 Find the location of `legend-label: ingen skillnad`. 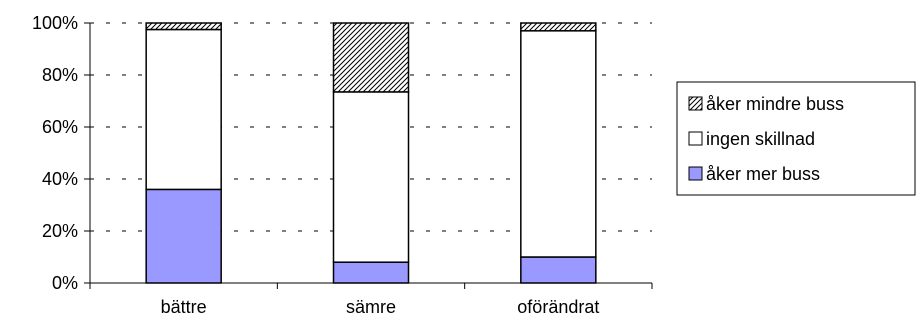

legend-label: ingen skillnad is located at coordinates (760, 139).